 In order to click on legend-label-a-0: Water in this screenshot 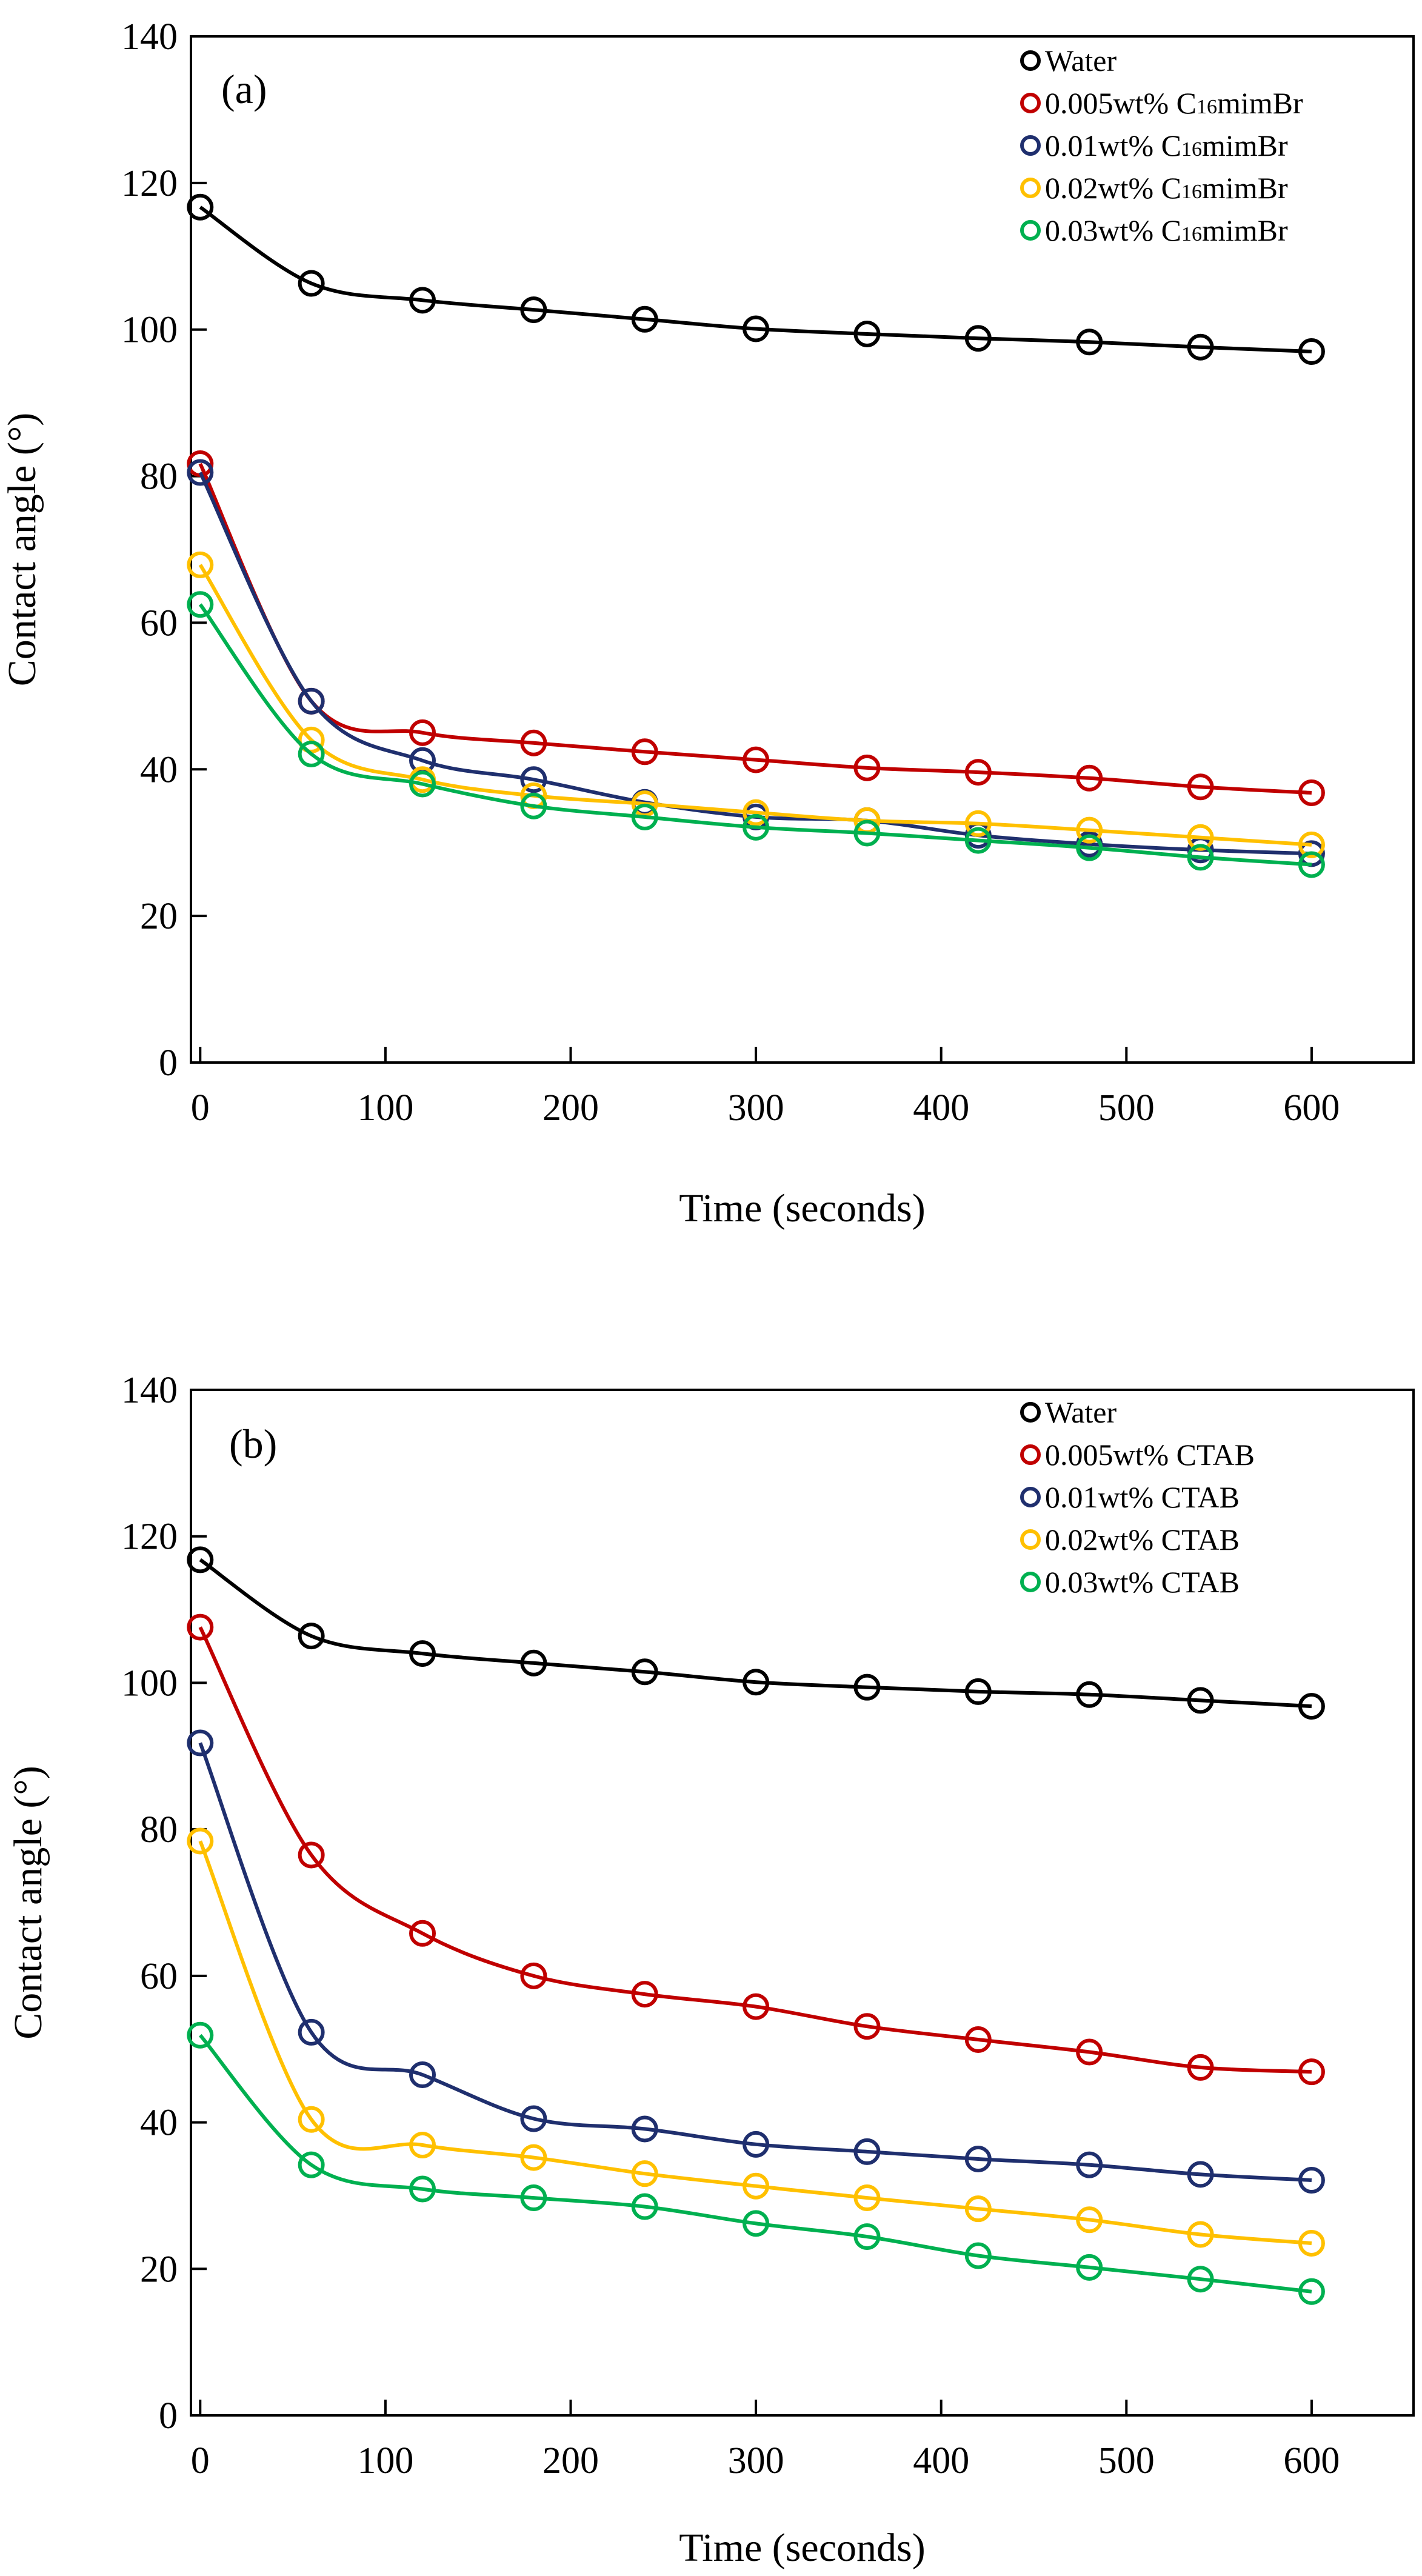, I will do `click(1081, 61)`.